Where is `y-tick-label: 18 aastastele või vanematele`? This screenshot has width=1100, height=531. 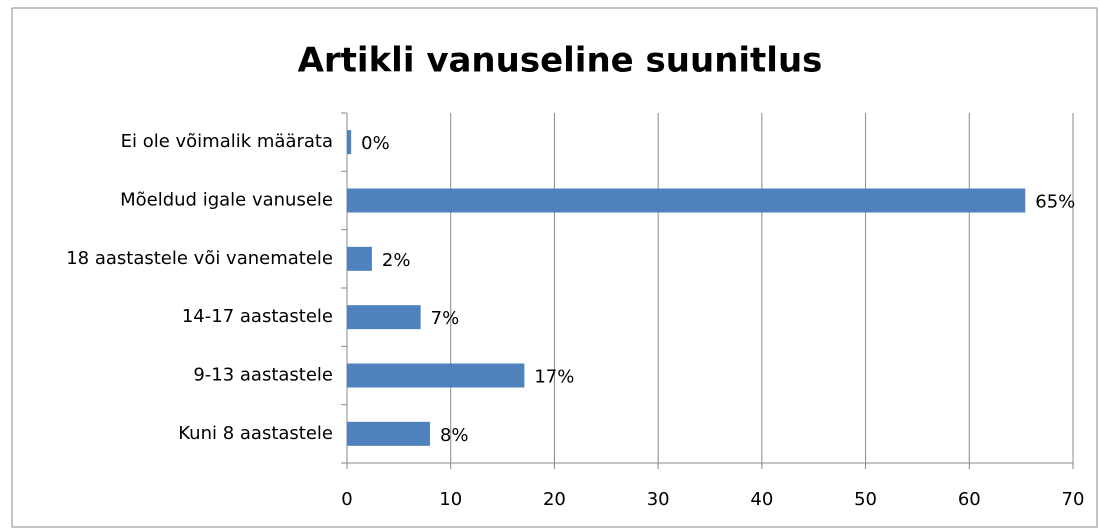
y-tick-label: 18 aastastele või vanematele is located at coordinates (199, 258).